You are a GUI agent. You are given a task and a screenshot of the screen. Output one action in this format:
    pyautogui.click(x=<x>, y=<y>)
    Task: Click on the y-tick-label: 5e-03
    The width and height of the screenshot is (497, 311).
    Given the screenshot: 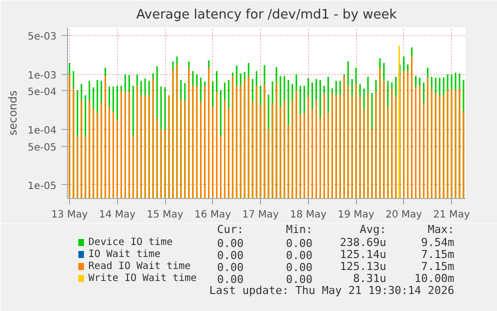 What is the action you would take?
    pyautogui.click(x=42, y=37)
    